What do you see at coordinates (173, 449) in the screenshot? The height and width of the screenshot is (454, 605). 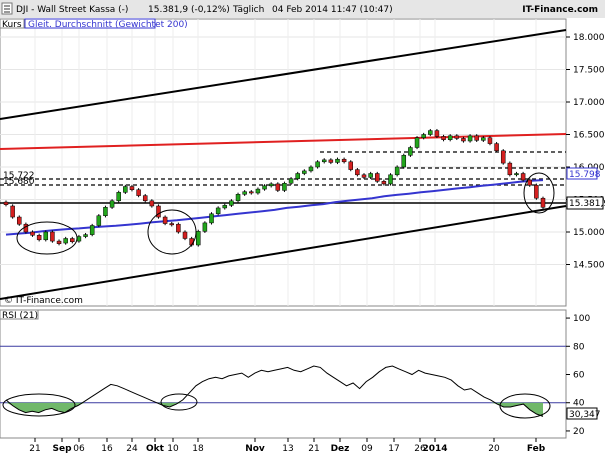 I see `date-tick-label: 10` at bounding box center [173, 449].